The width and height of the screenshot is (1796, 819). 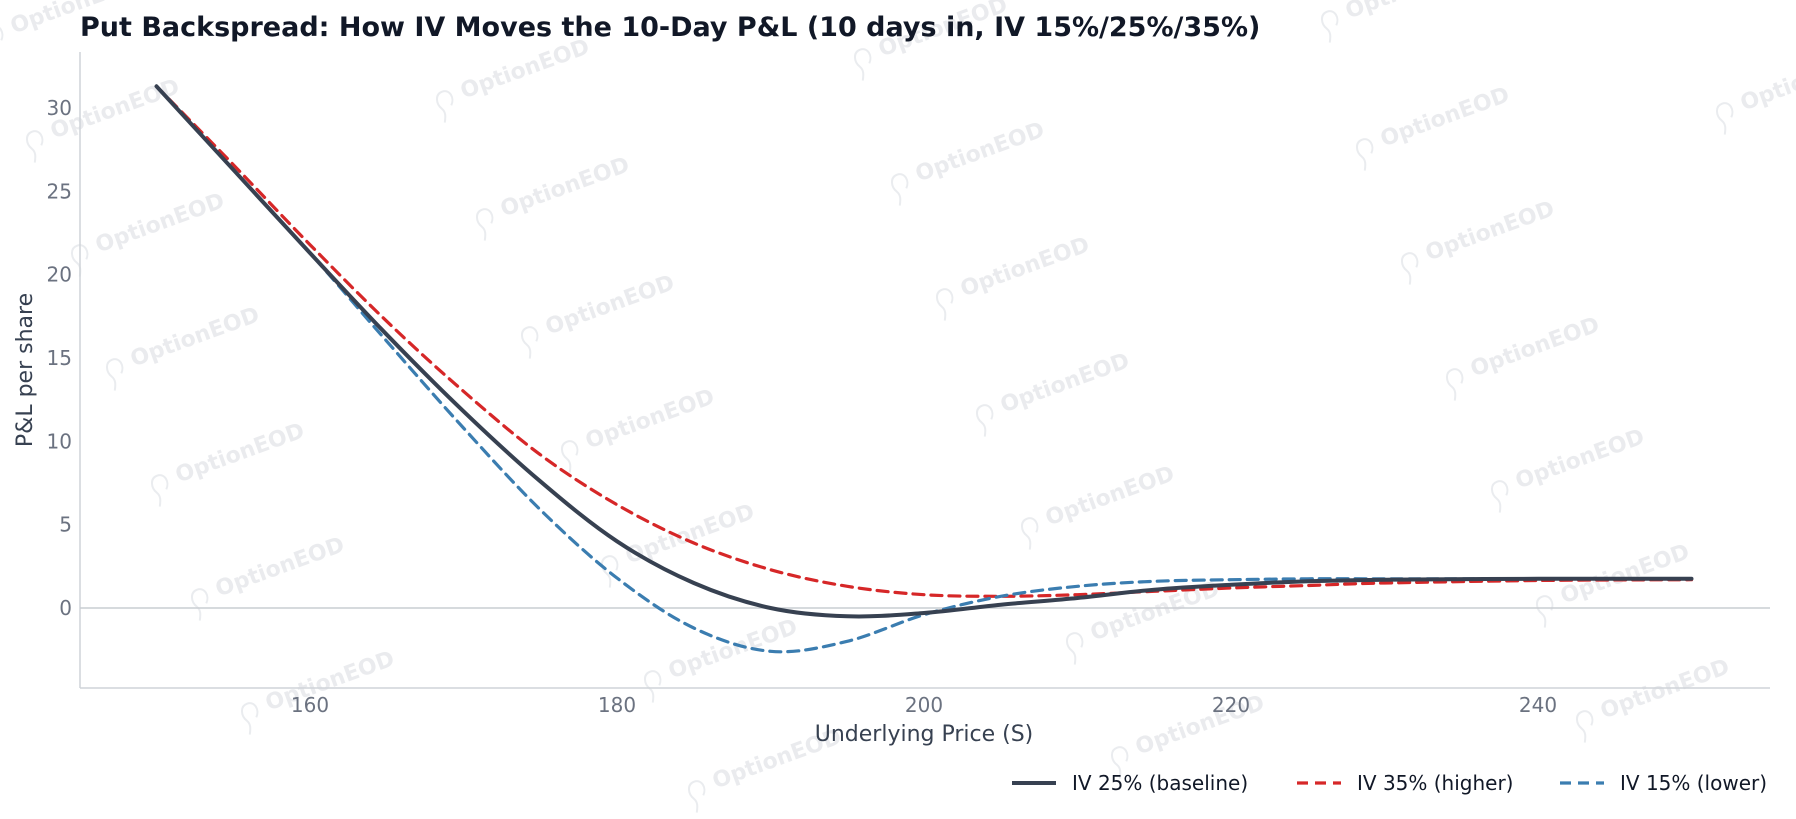 What do you see at coordinates (59, 191) in the screenshot?
I see `y-tick-label: 25` at bounding box center [59, 191].